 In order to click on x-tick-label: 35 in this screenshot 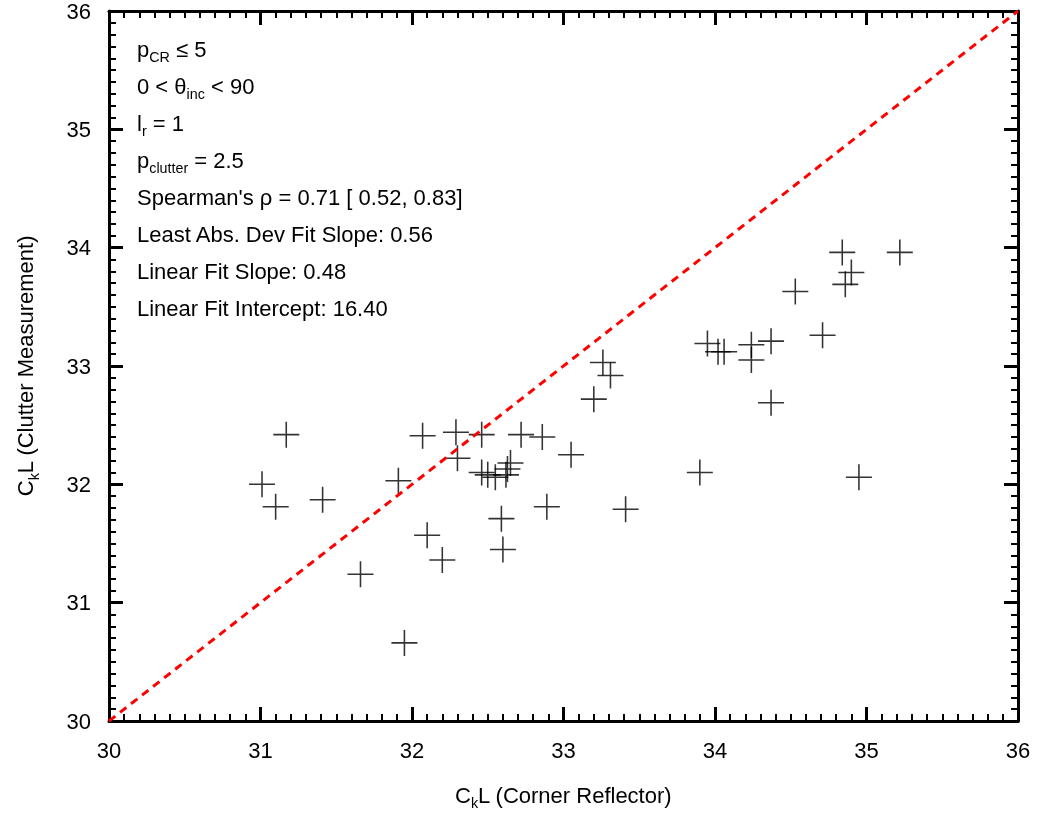, I will do `click(866, 750)`.